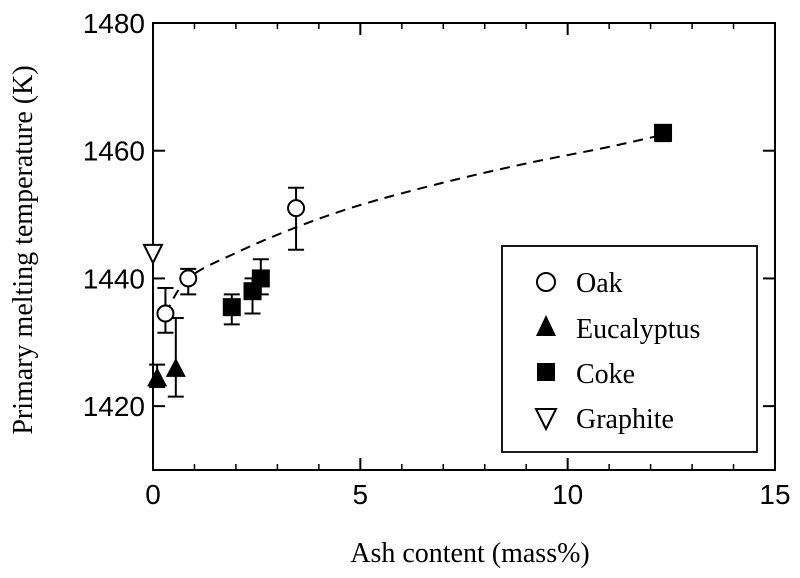  I want to click on x-tick-label: 0, so click(153, 494).